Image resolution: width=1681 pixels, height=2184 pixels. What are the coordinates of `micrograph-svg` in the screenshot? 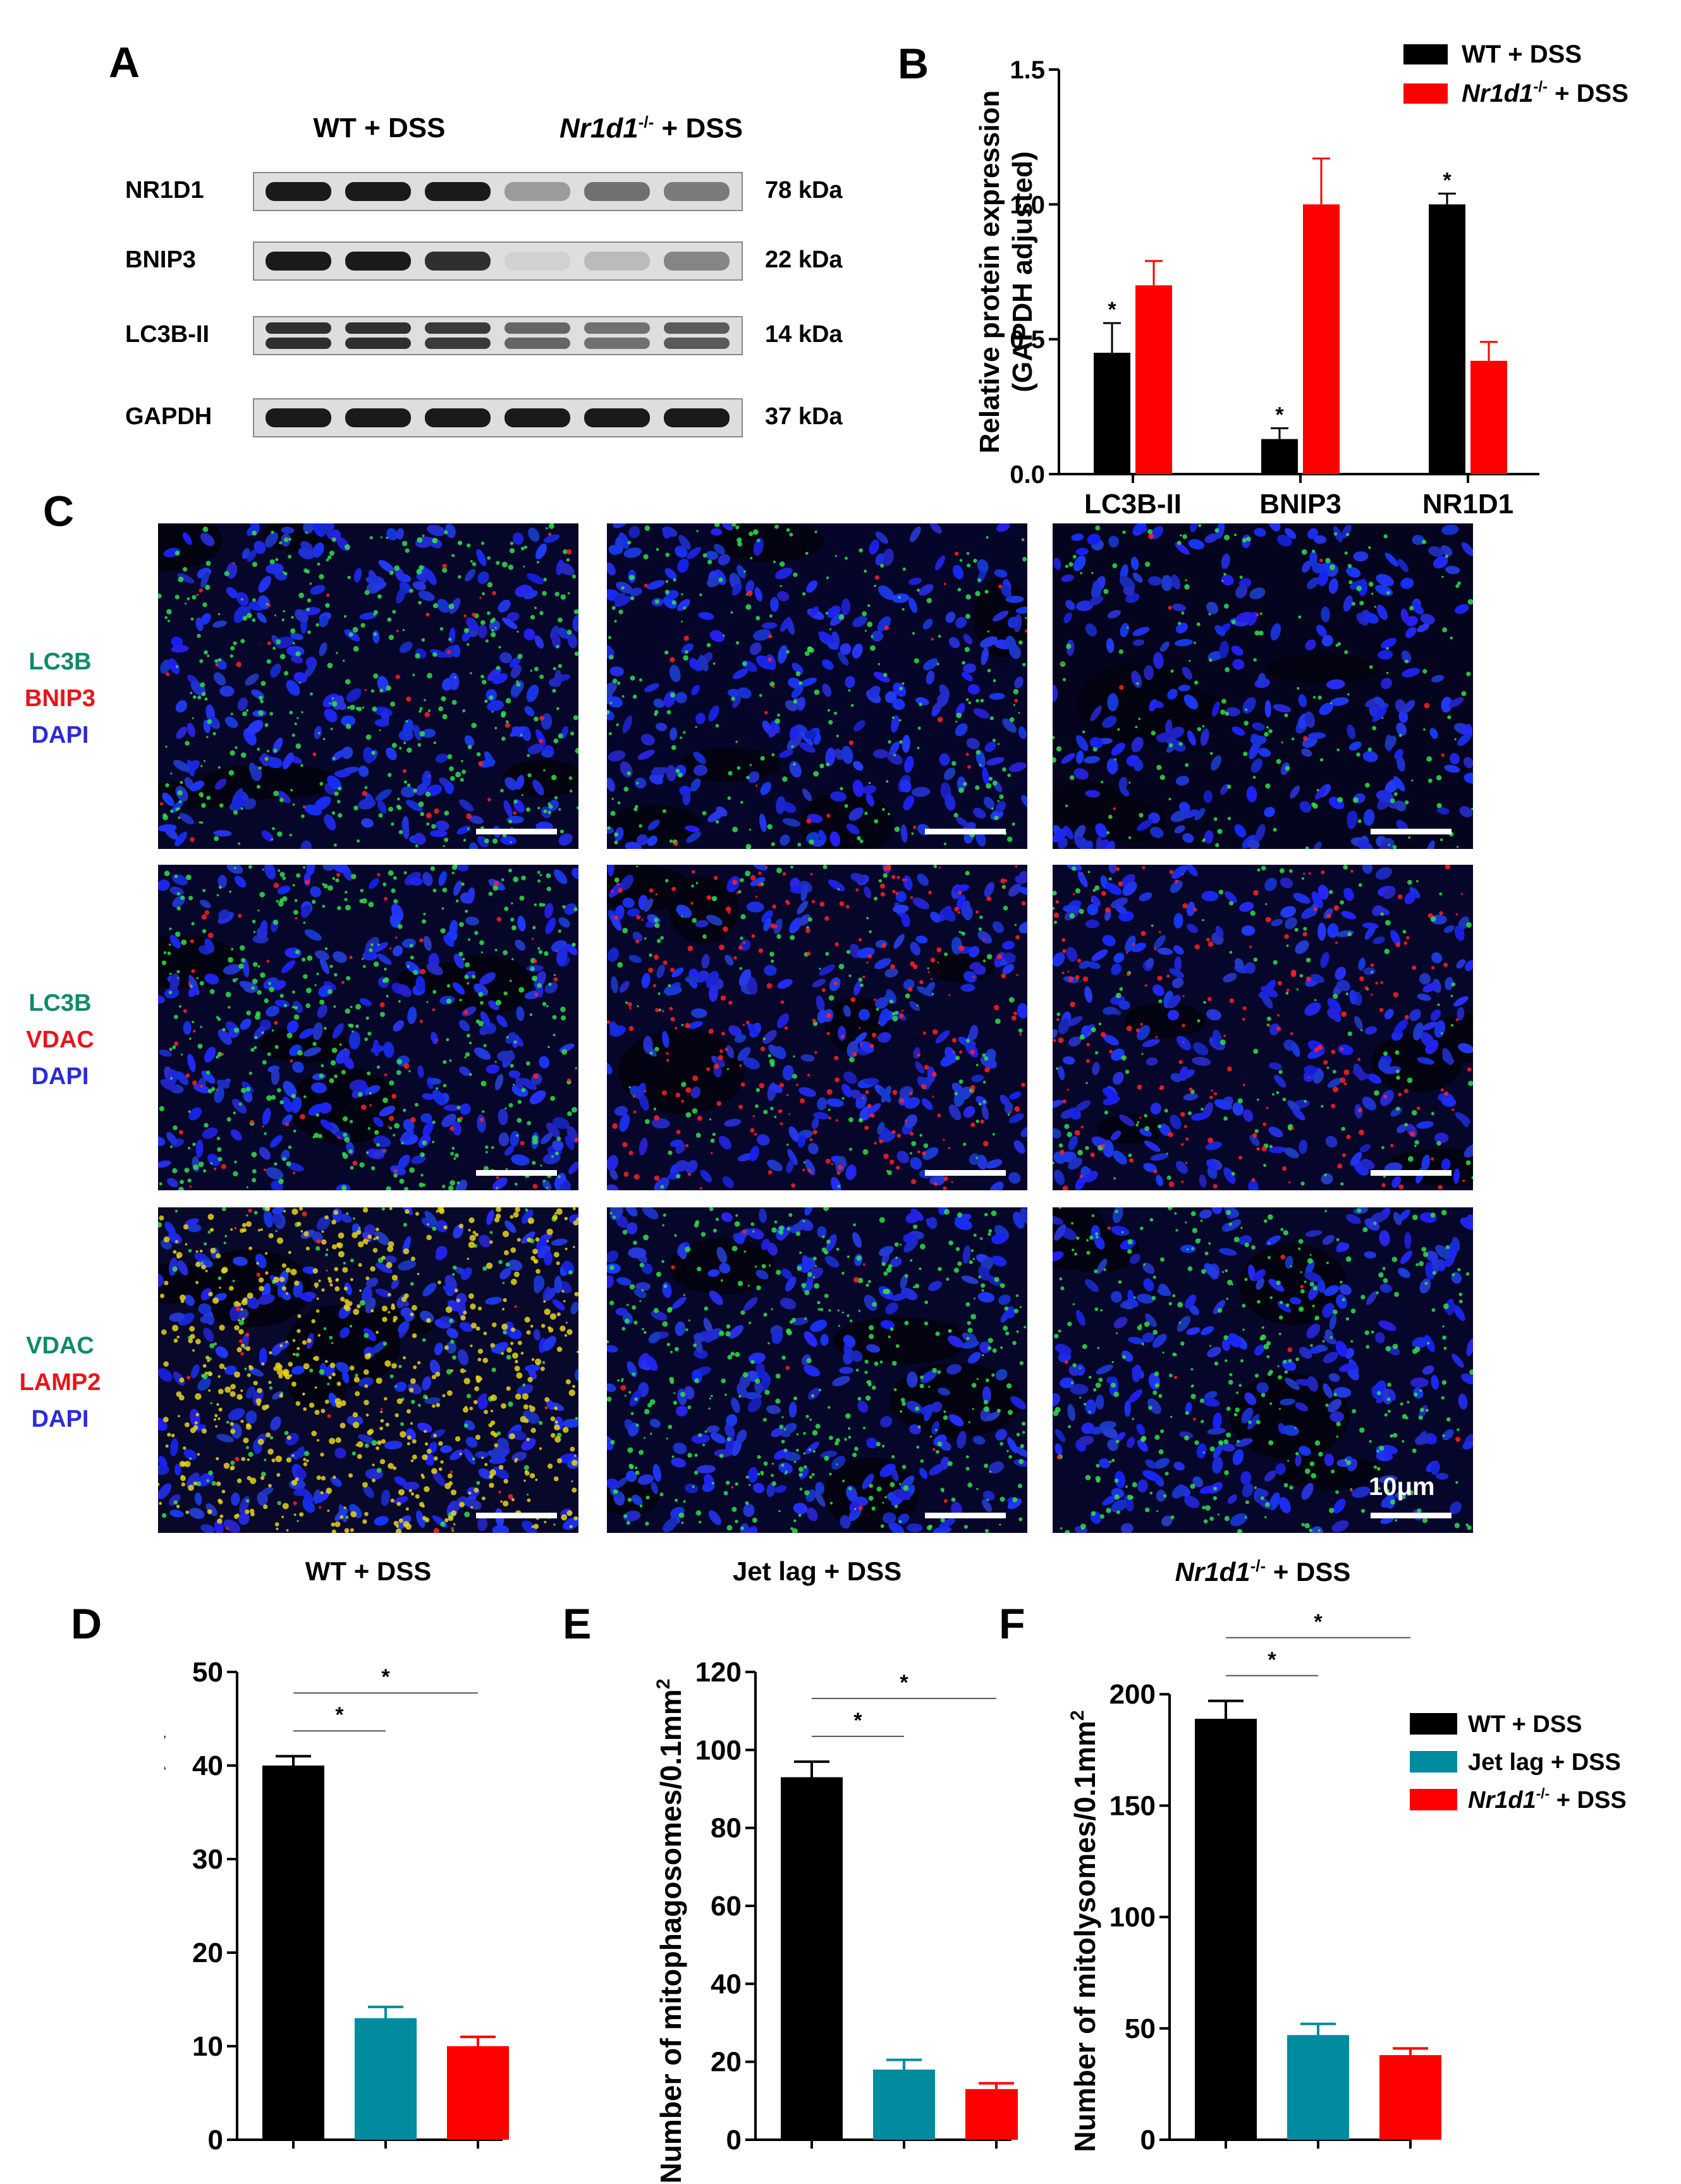 It's located at (368, 1370).